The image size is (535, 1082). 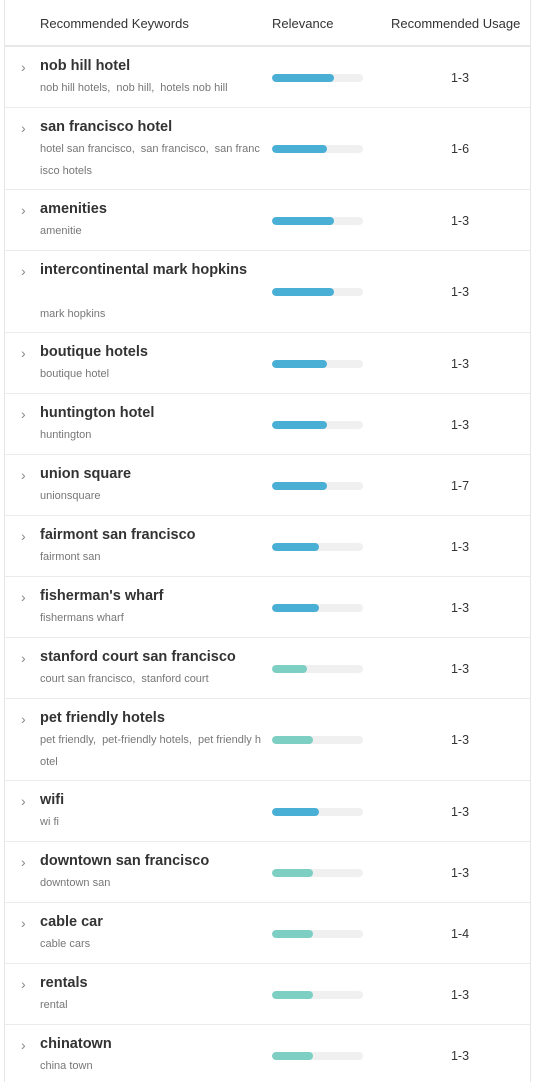 What do you see at coordinates (82, 618) in the screenshot?
I see `variant-text: fishermans wharf` at bounding box center [82, 618].